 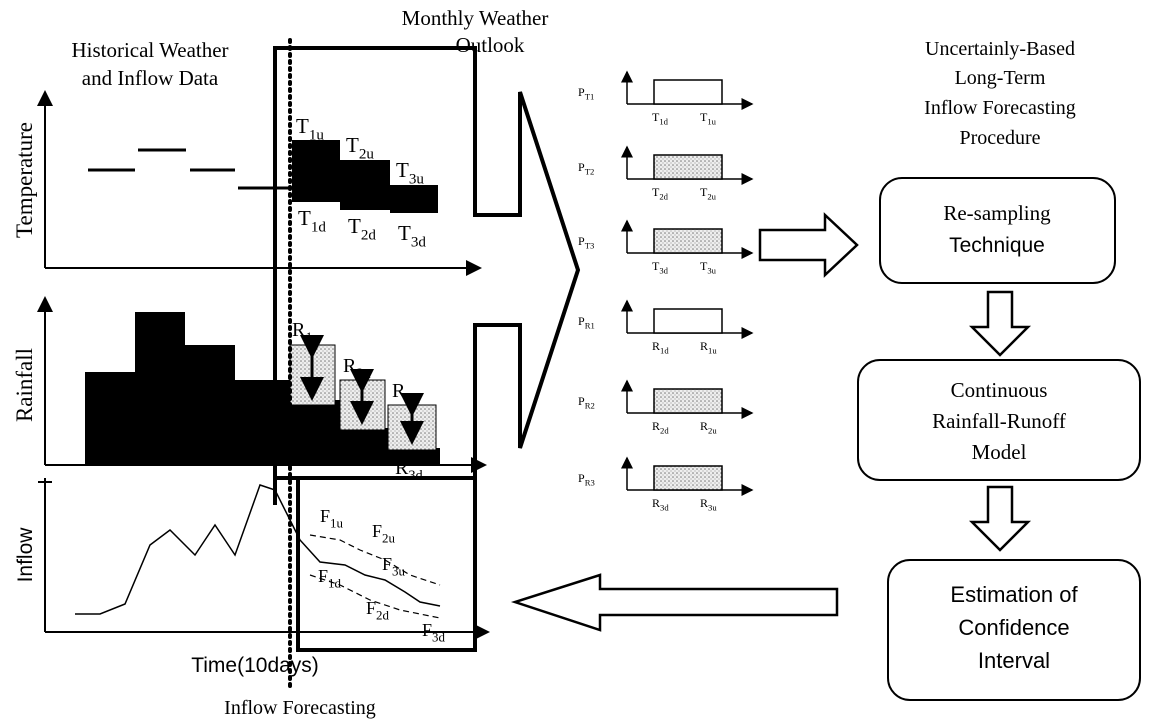 I want to click on sub-label: R2d, so click(x=660, y=427).